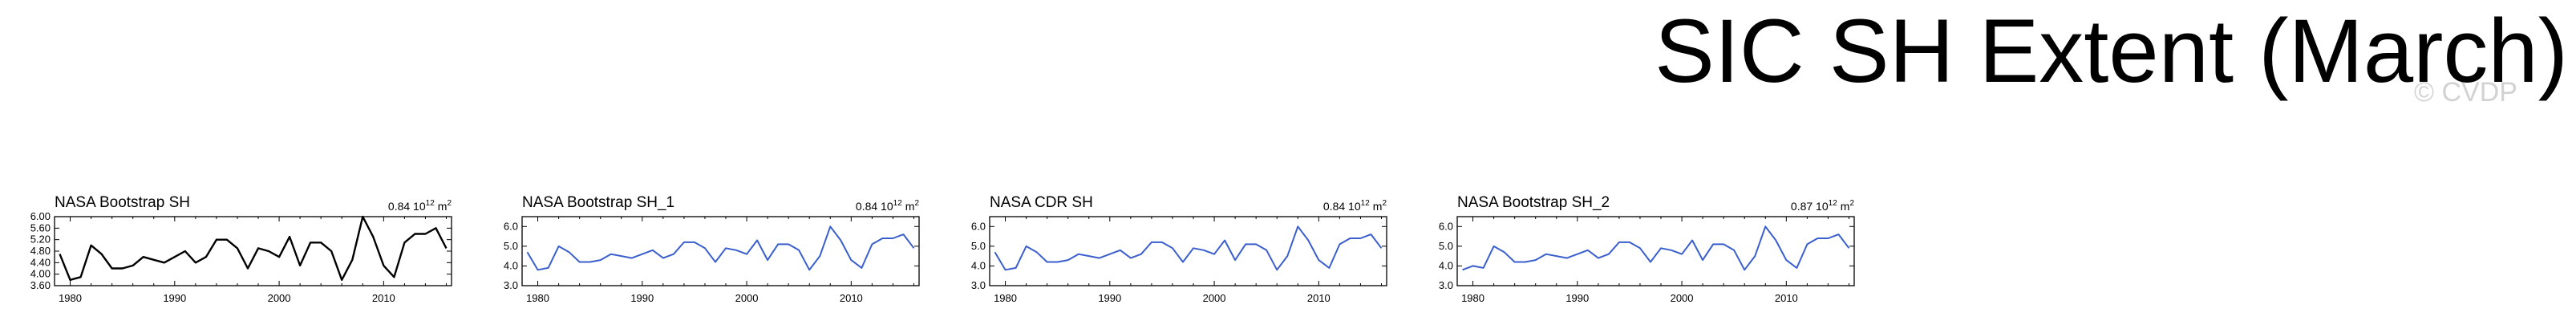 Image resolution: width=2576 pixels, height=333 pixels. What do you see at coordinates (40, 251) in the screenshot?
I see `y-tick-label: 4.80` at bounding box center [40, 251].